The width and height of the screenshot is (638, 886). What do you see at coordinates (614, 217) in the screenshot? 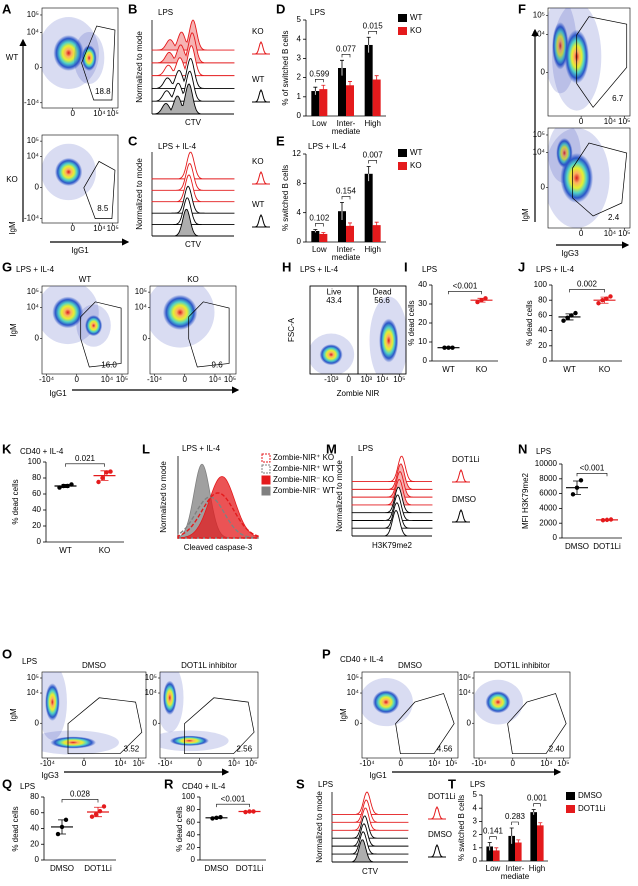
I see `gate-percentage: 2.4` at bounding box center [614, 217].